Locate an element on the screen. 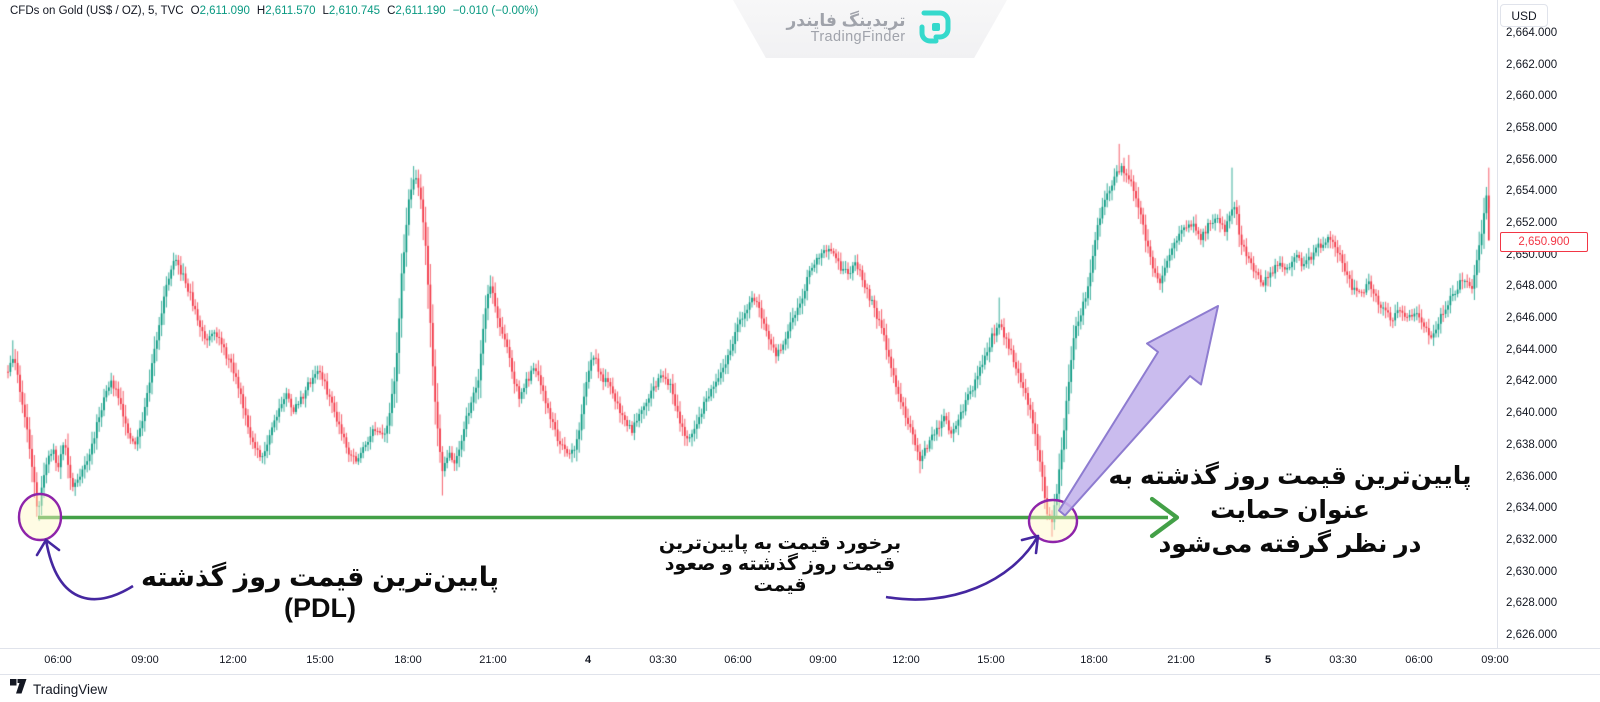  support-label-line1: پایین‌ترین قیمت روز گذشته به عنوان حمایت is located at coordinates (1290, 493).